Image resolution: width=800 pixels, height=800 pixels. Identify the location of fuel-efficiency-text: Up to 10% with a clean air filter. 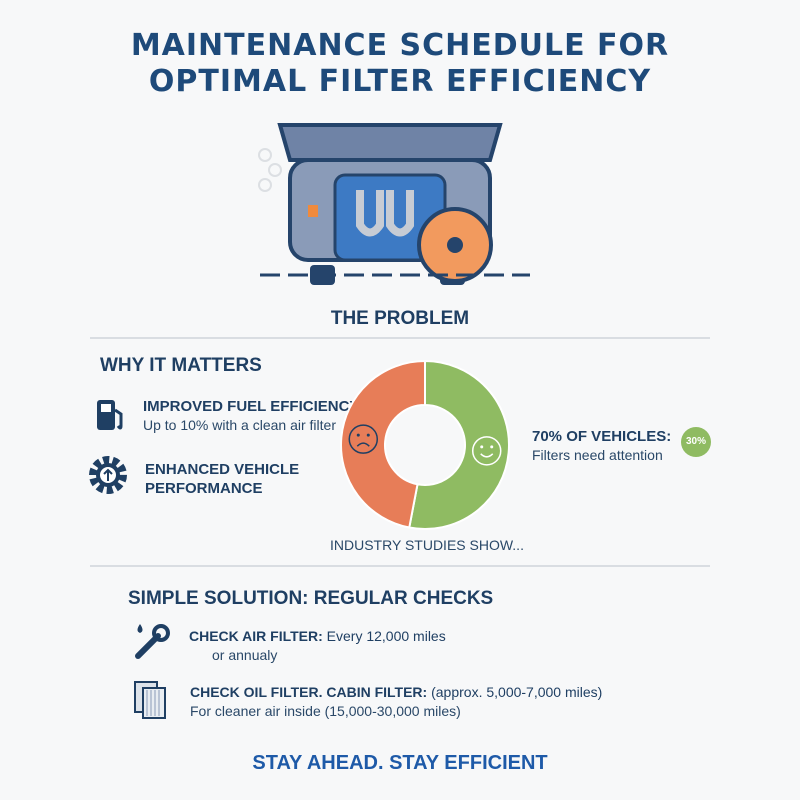
(239, 425).